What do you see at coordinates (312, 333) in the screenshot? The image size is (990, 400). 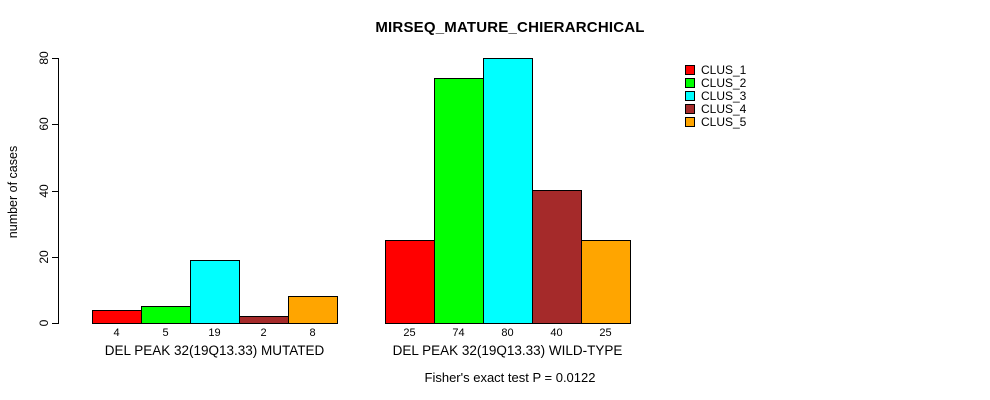 I see `bar-value-label: 8` at bounding box center [312, 333].